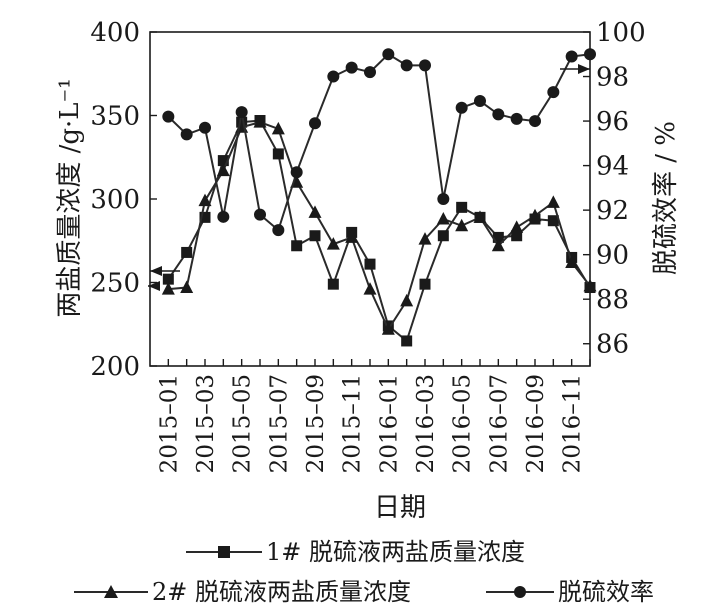 The width and height of the screenshot is (724, 614). I want to click on x-tick-label: 2016–05, so click(463, 423).